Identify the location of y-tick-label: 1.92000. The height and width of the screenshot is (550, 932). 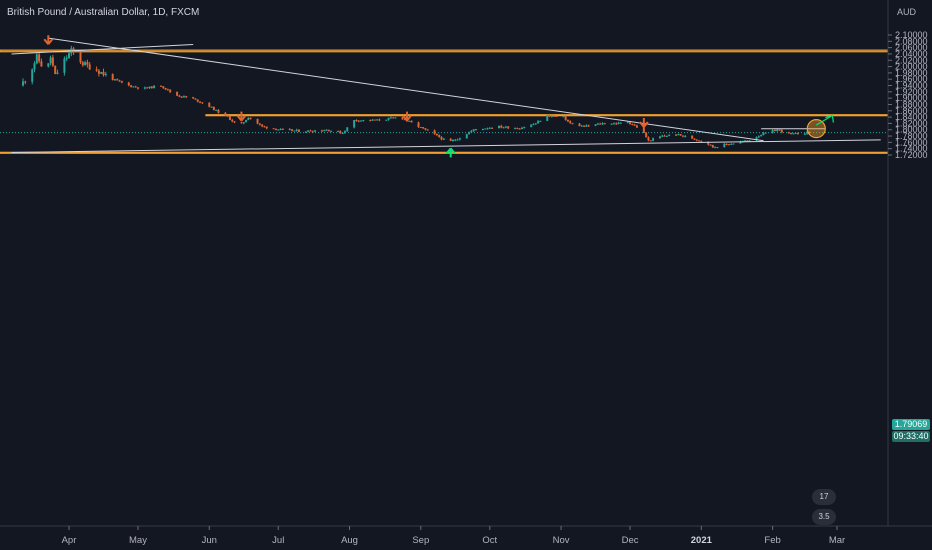
(911, 92).